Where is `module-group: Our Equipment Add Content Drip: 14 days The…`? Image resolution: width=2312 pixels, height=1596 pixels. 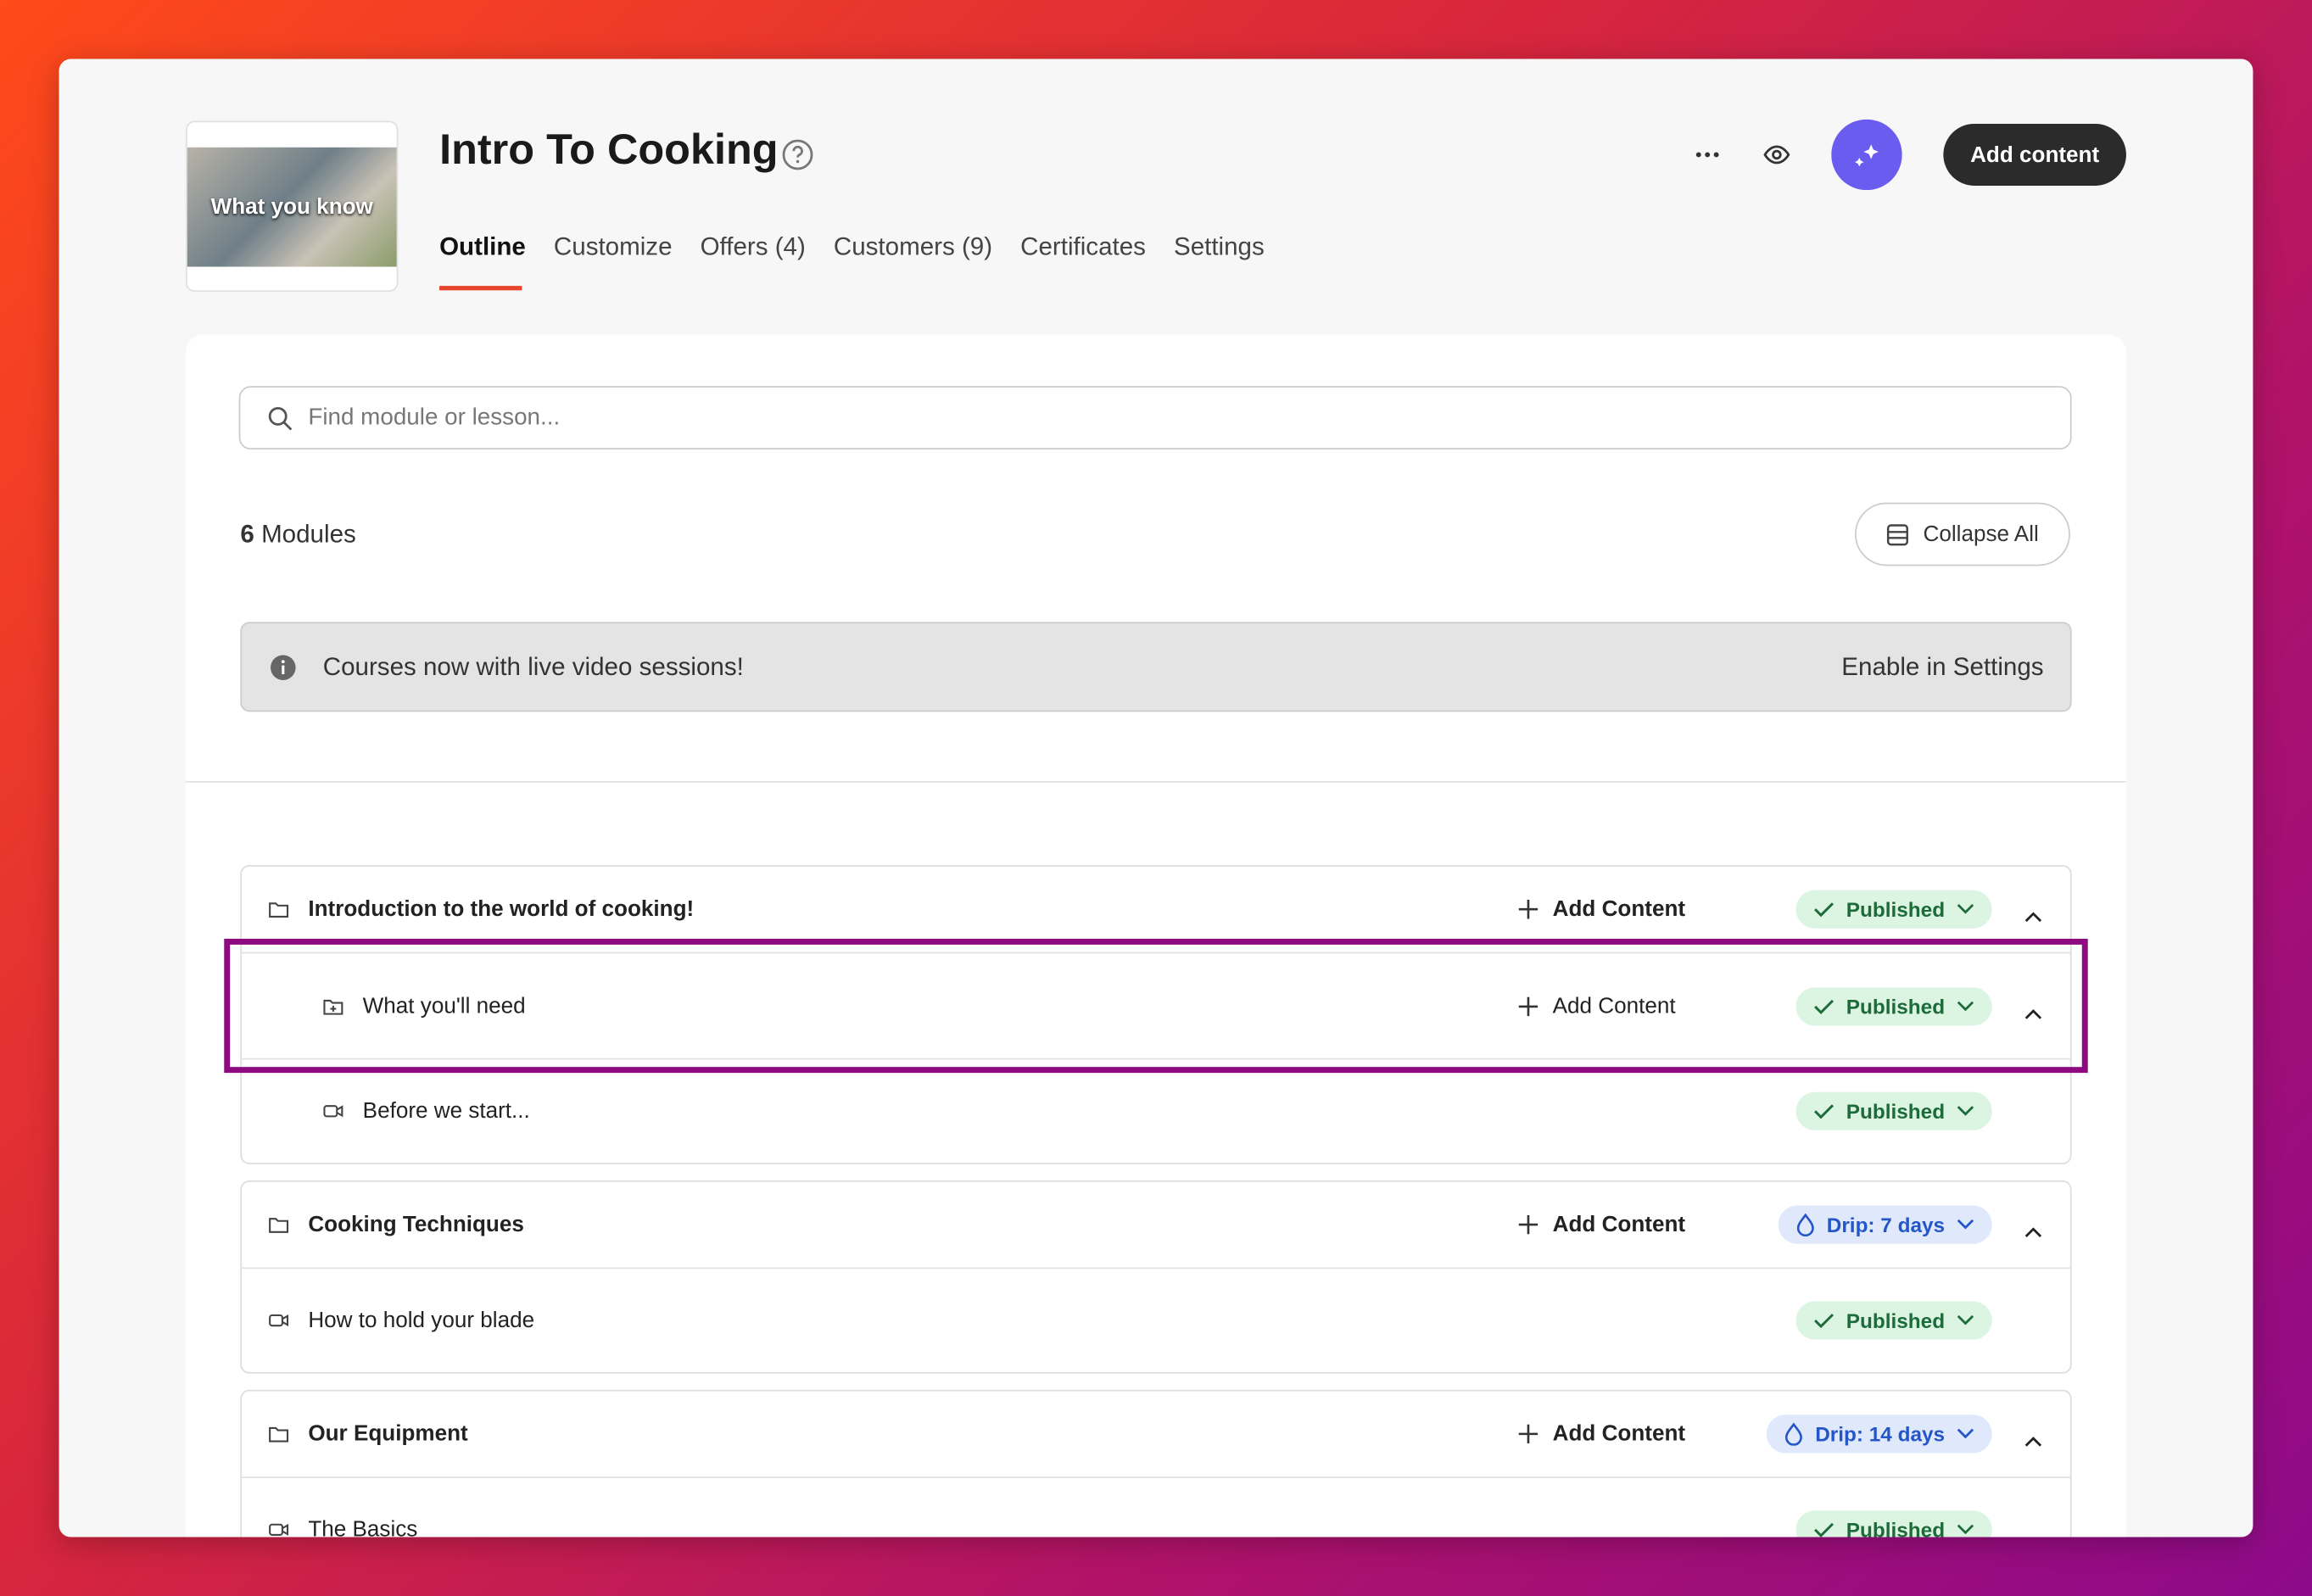 module-group: Our Equipment Add Content Drip: 14 days The… is located at coordinates (1156, 1463).